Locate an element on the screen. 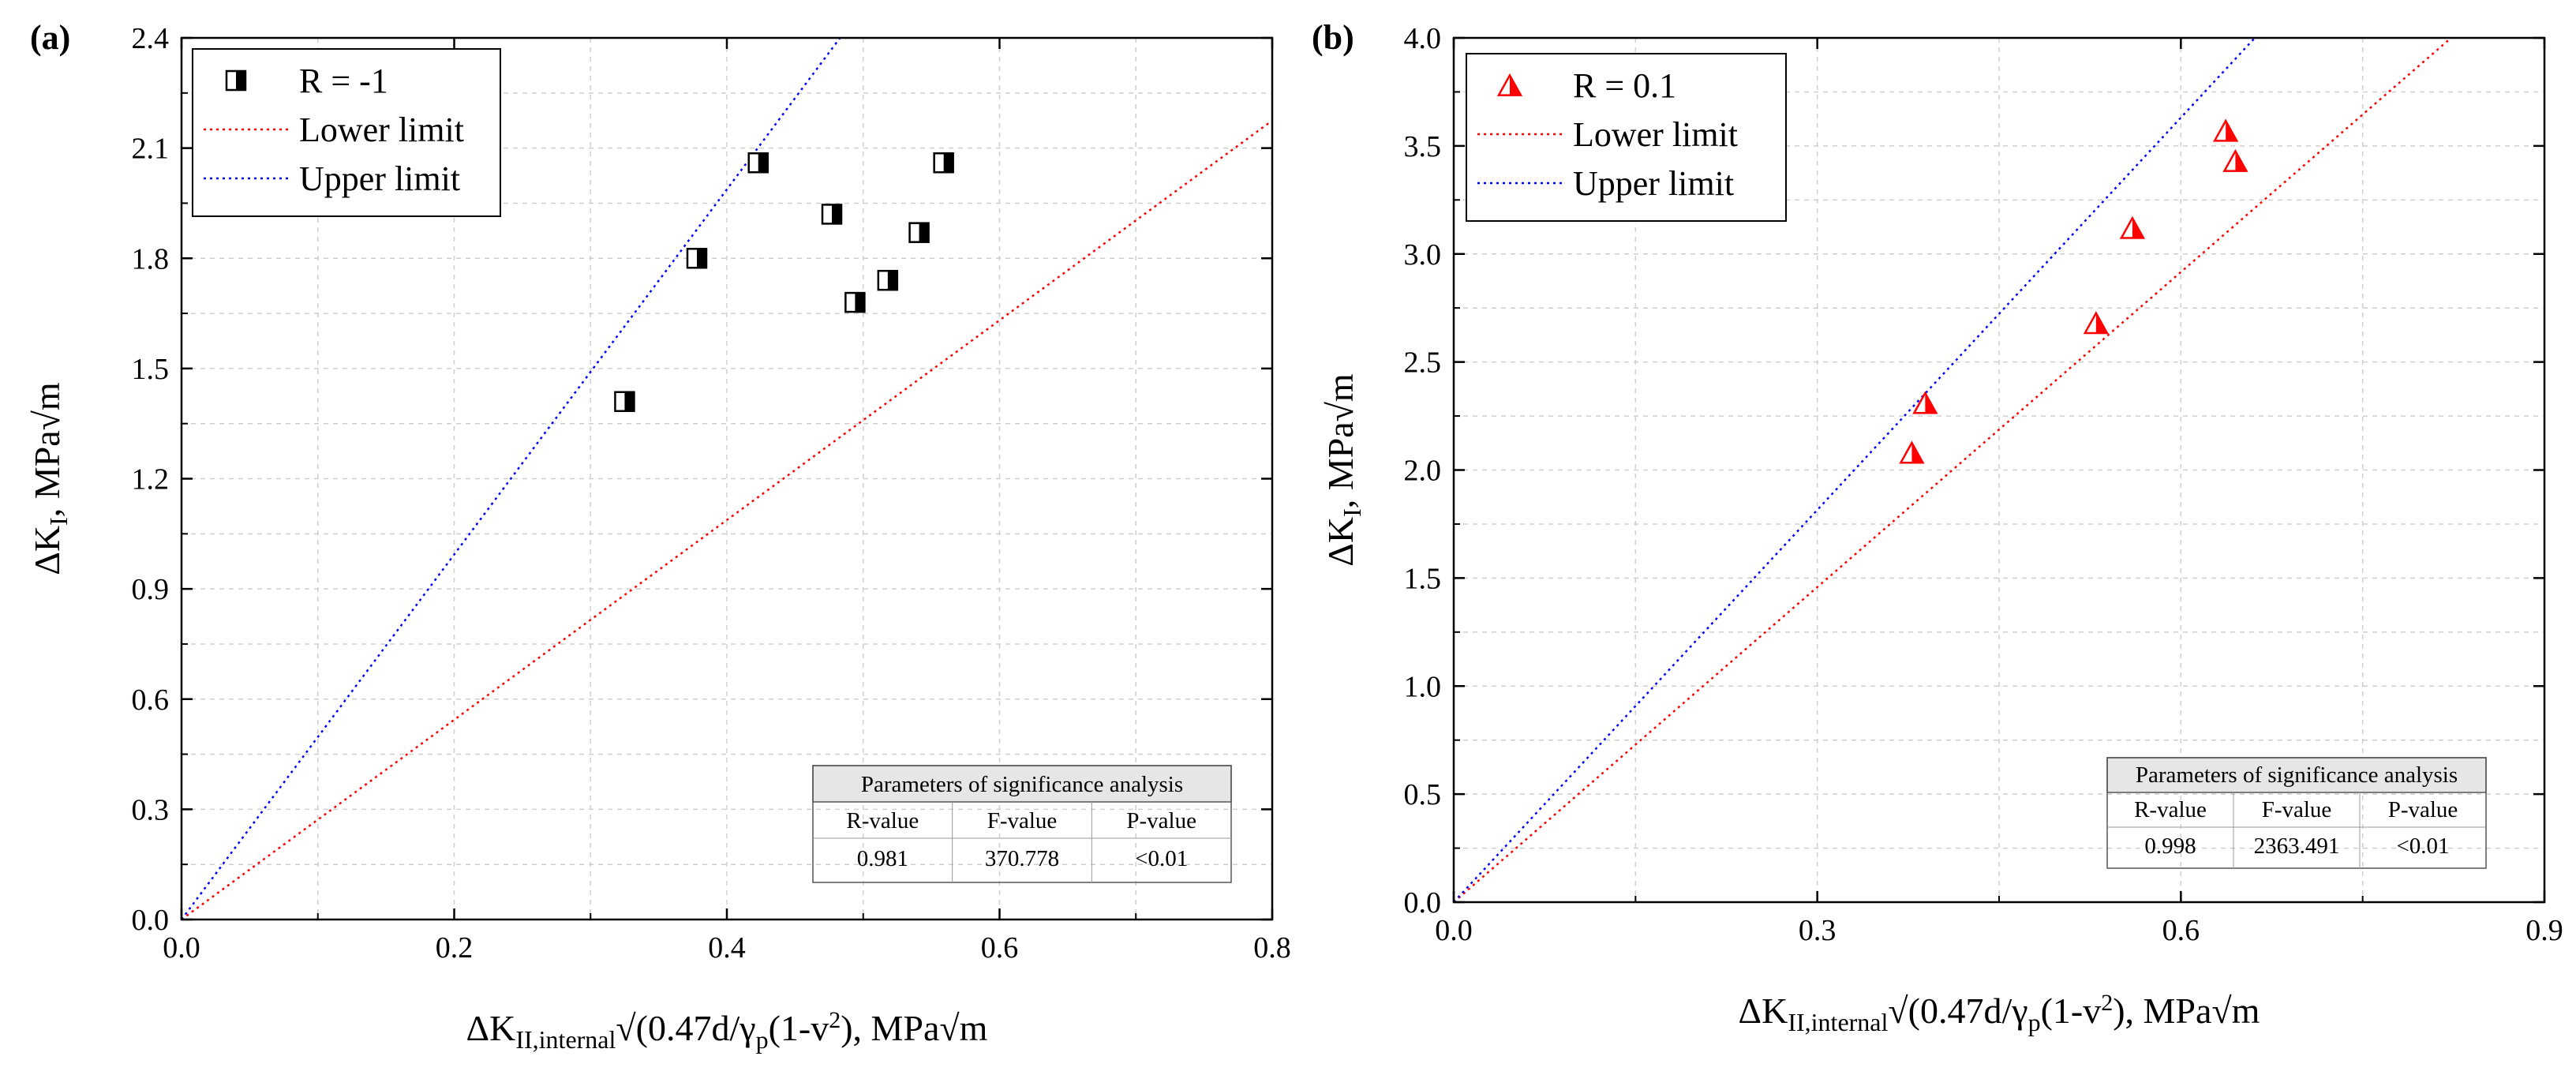  y-tick-label: 1.2 is located at coordinates (151, 479).